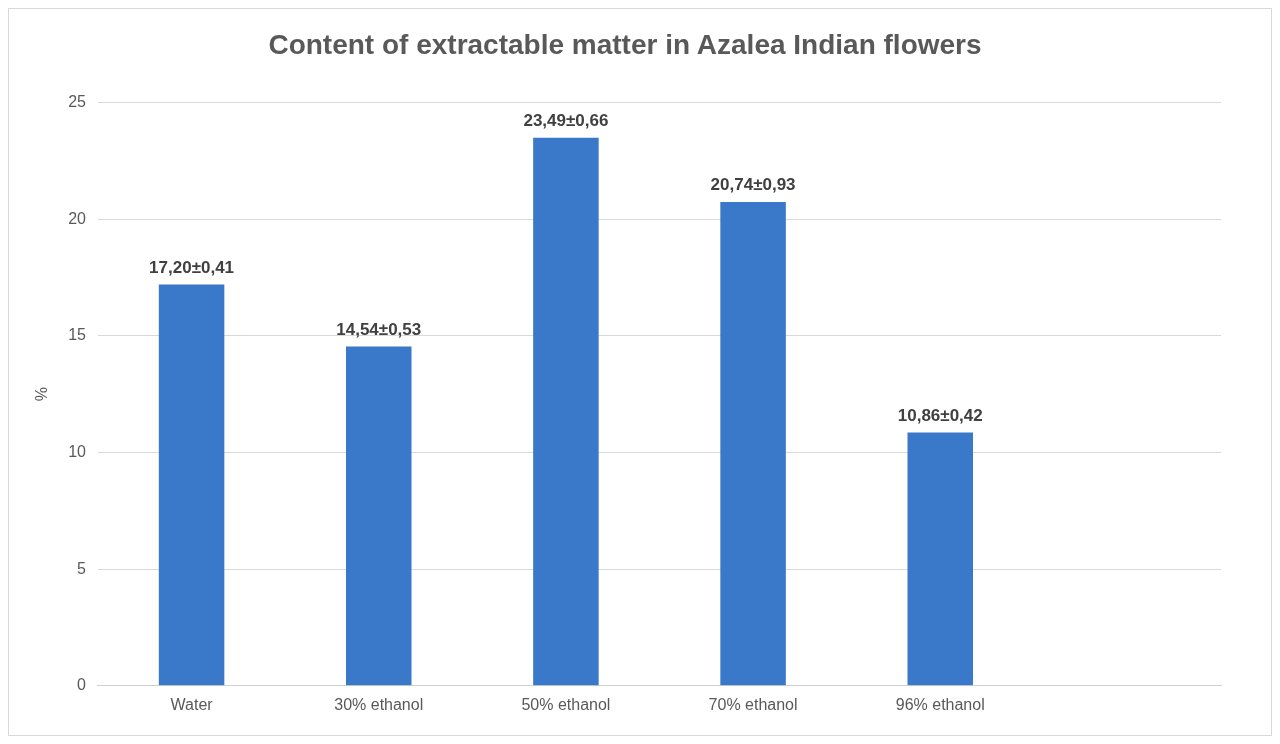 The width and height of the screenshot is (1280, 744). Describe the element at coordinates (82, 568) in the screenshot. I see `y-tick-label: 5` at that location.